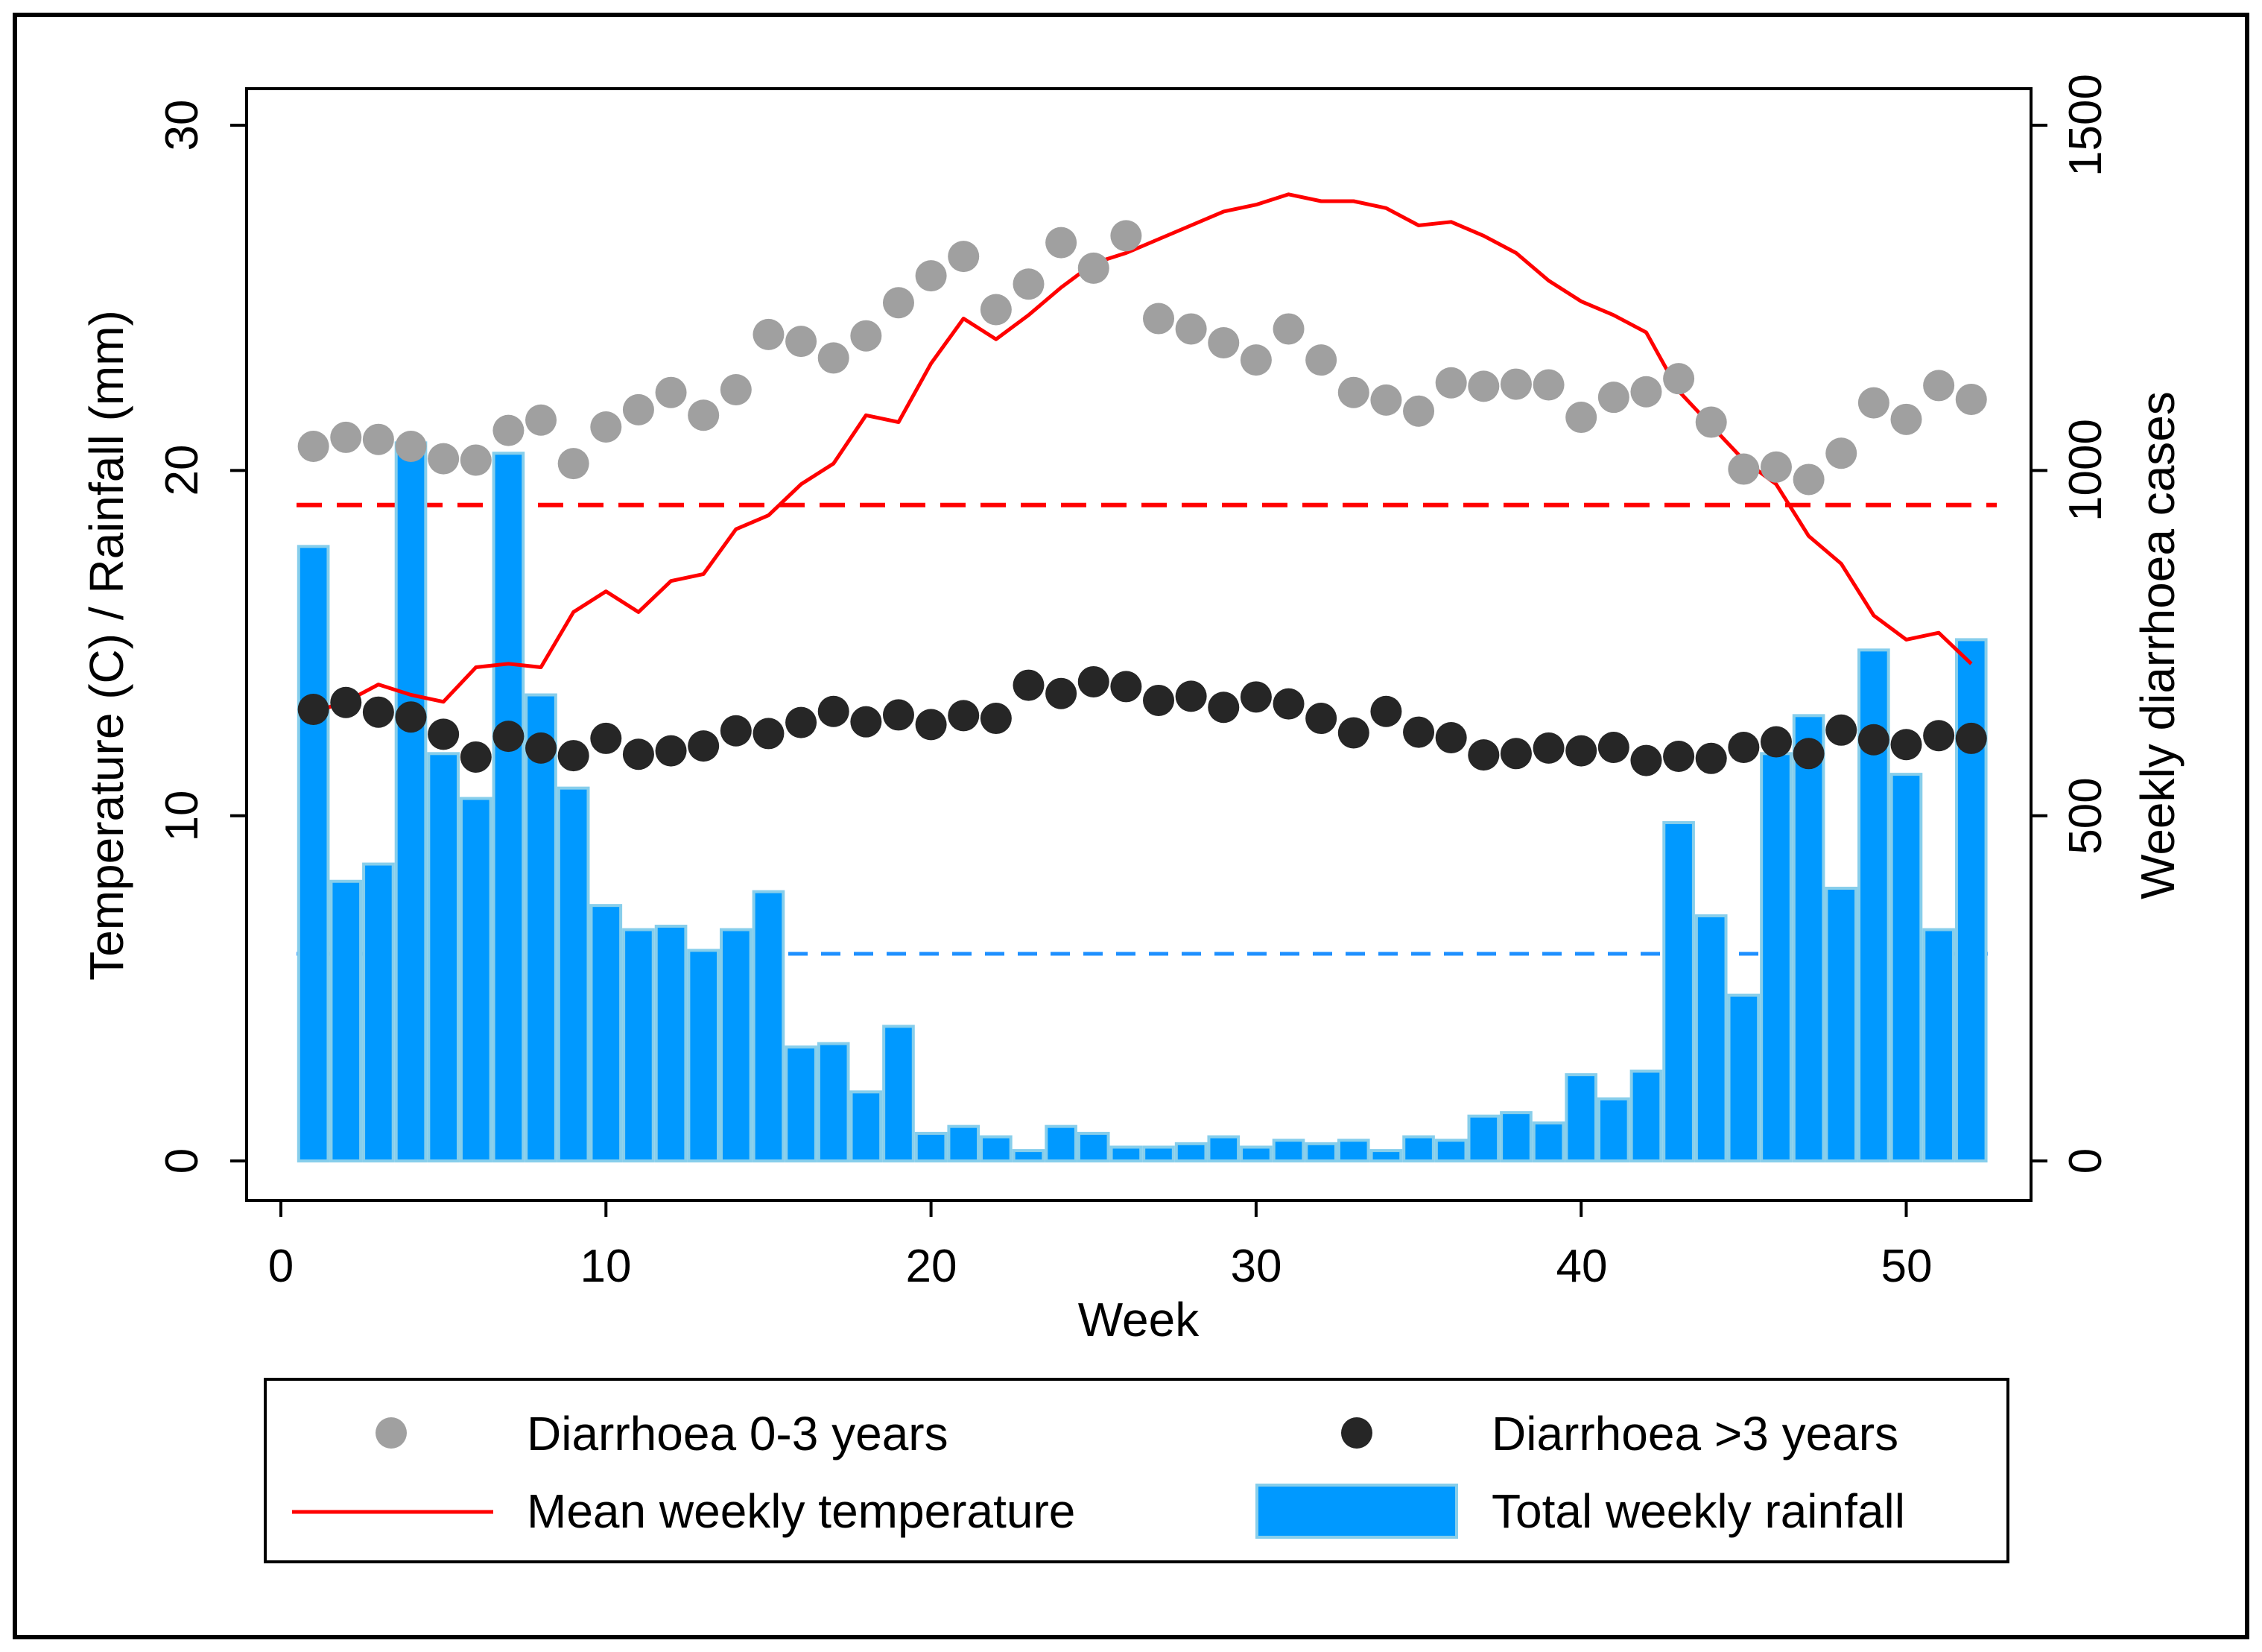 The height and width of the screenshot is (1652, 2262). What do you see at coordinates (182, 816) in the screenshot?
I see `y-tick-label: 10` at bounding box center [182, 816].